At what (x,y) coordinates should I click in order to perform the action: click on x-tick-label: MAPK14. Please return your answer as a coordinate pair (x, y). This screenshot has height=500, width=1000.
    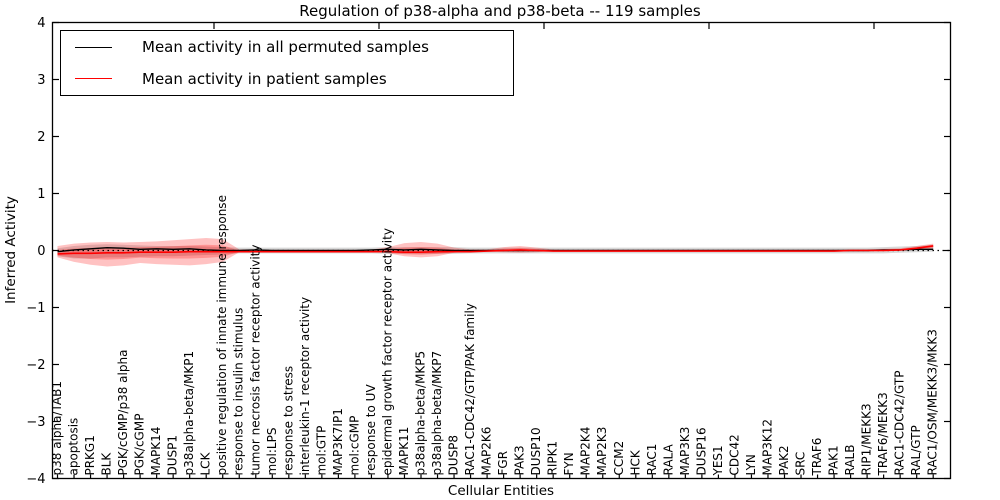
    Looking at the image, I should click on (156, 451).